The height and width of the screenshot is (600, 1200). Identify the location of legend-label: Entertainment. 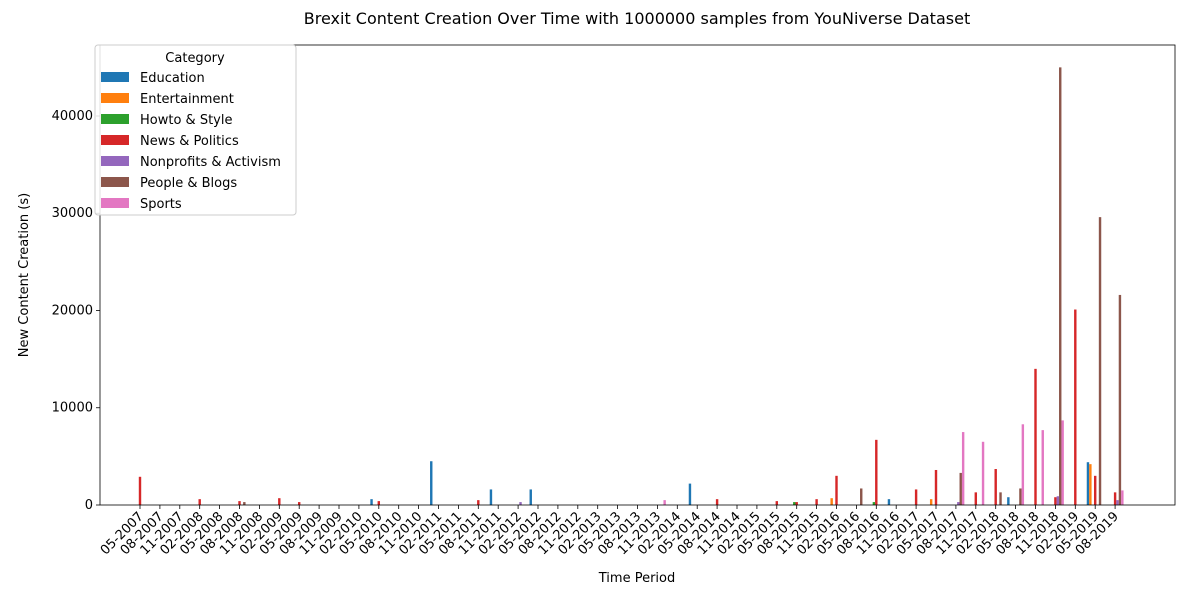
(187, 99).